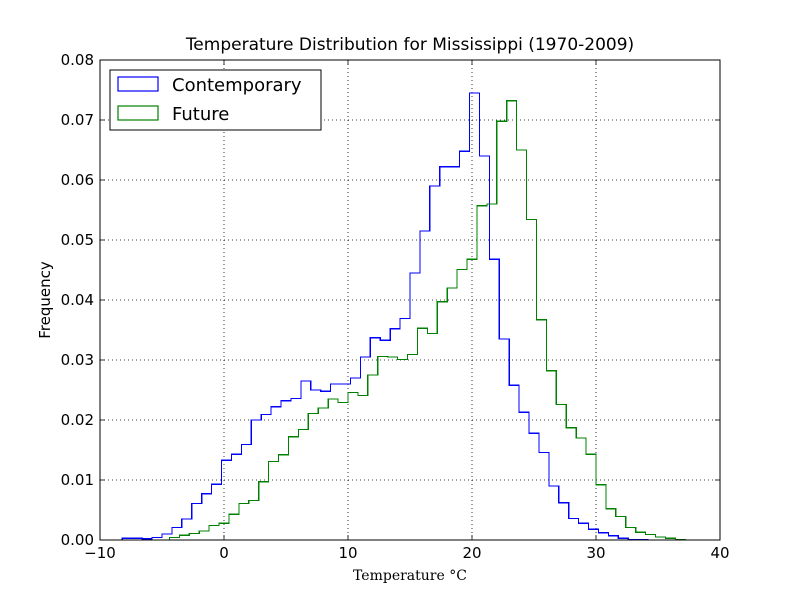 Image resolution: width=800 pixels, height=604 pixels. I want to click on legend-swatch-future, so click(138, 113).